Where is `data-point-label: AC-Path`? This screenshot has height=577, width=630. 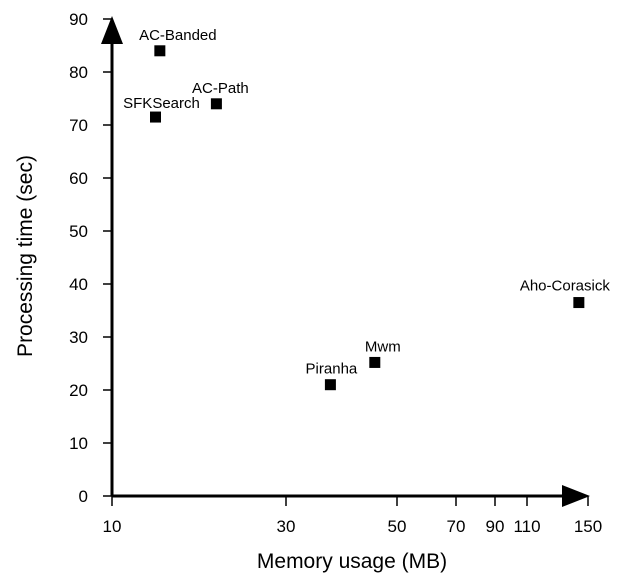 data-point-label: AC-Path is located at coordinates (220, 88).